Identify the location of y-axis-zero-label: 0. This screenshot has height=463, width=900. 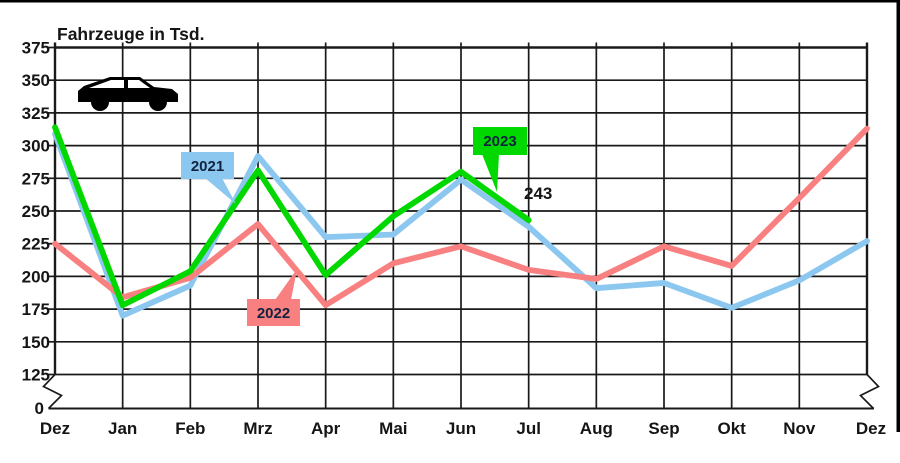
(39, 408).